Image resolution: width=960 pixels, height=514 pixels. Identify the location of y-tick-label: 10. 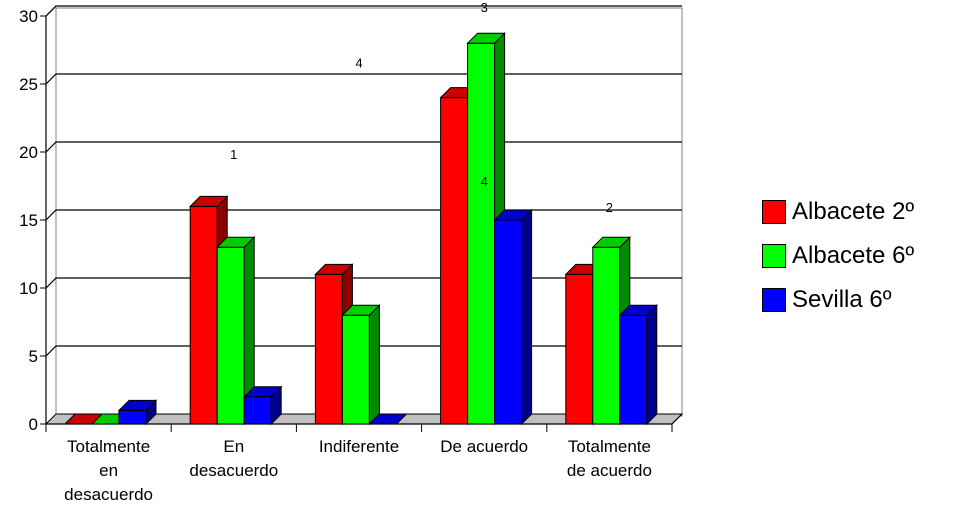
(28, 288).